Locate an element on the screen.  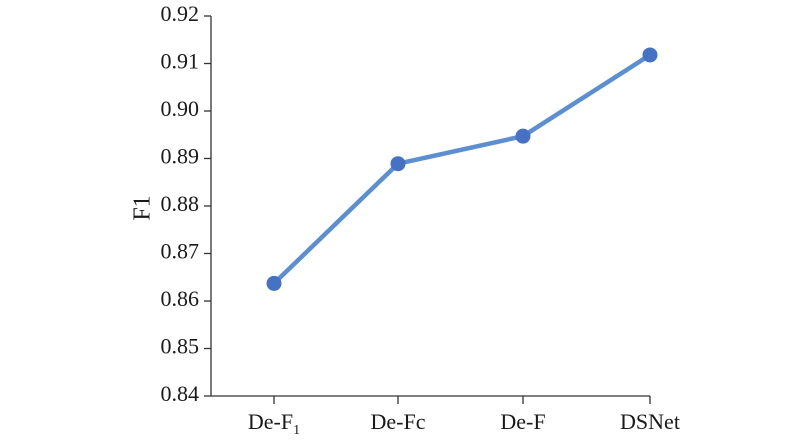
y-tick-label: 0.85 is located at coordinates (180, 346).